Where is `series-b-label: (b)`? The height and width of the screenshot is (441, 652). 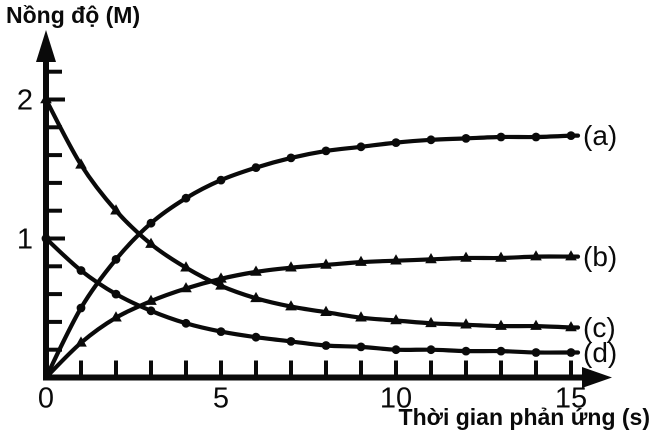
series-b-label: (b) is located at coordinates (600, 256).